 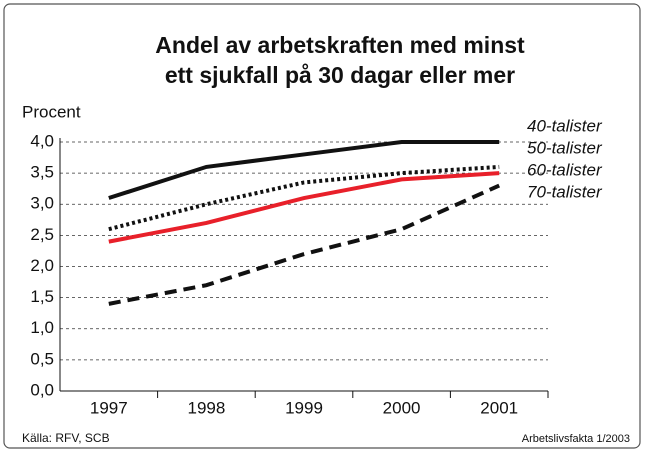 What do you see at coordinates (42, 389) in the screenshot?
I see `y-tick-label: 0,0` at bounding box center [42, 389].